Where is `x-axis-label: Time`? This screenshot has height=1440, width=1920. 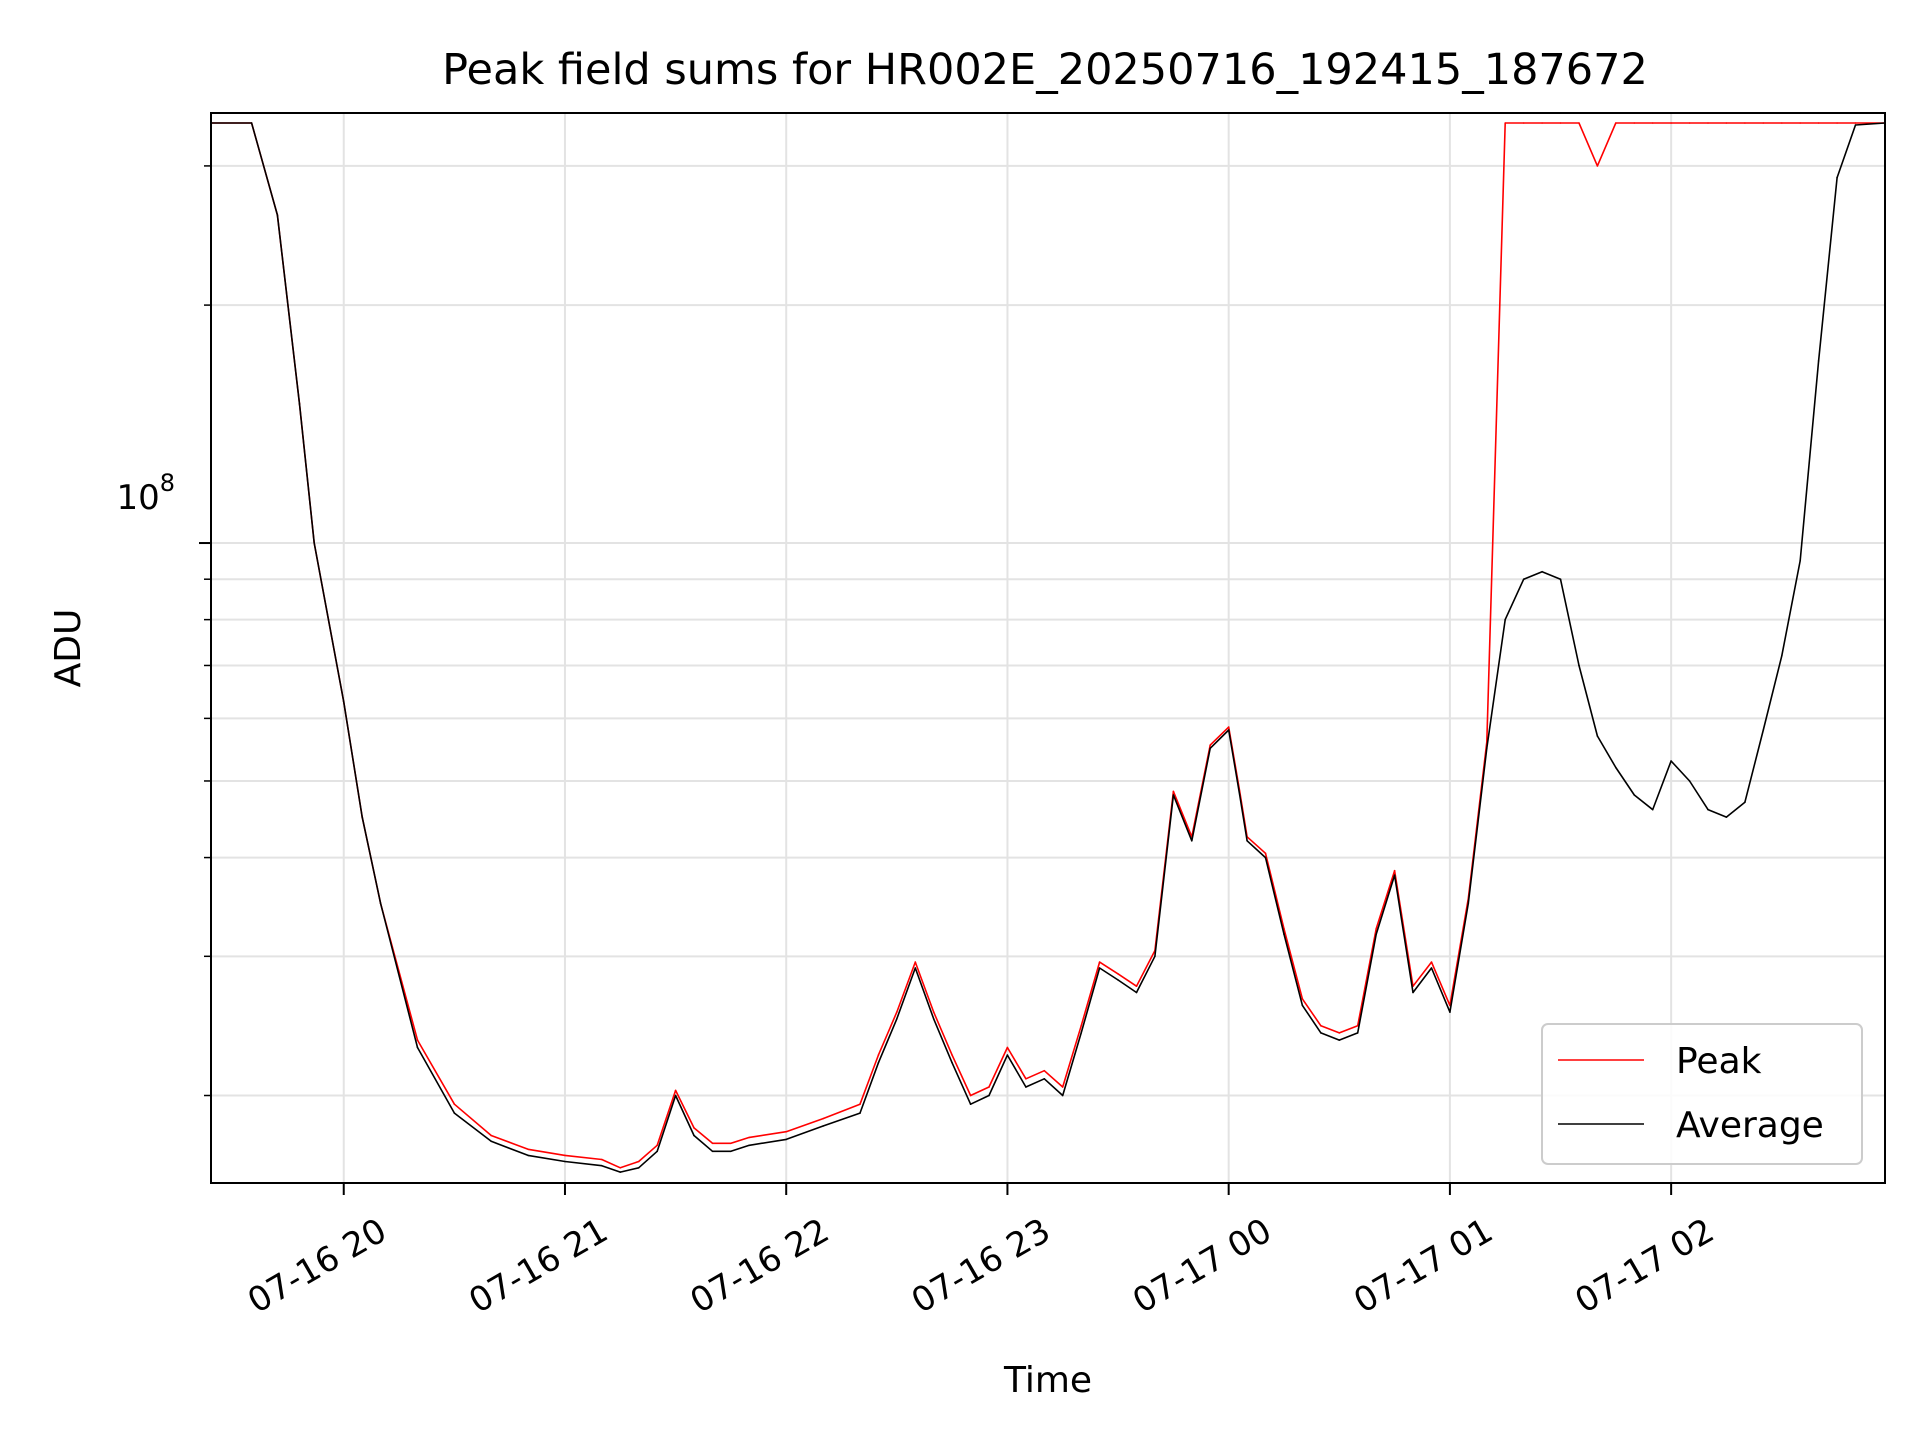 x-axis-label: Time is located at coordinates (1047, 1380).